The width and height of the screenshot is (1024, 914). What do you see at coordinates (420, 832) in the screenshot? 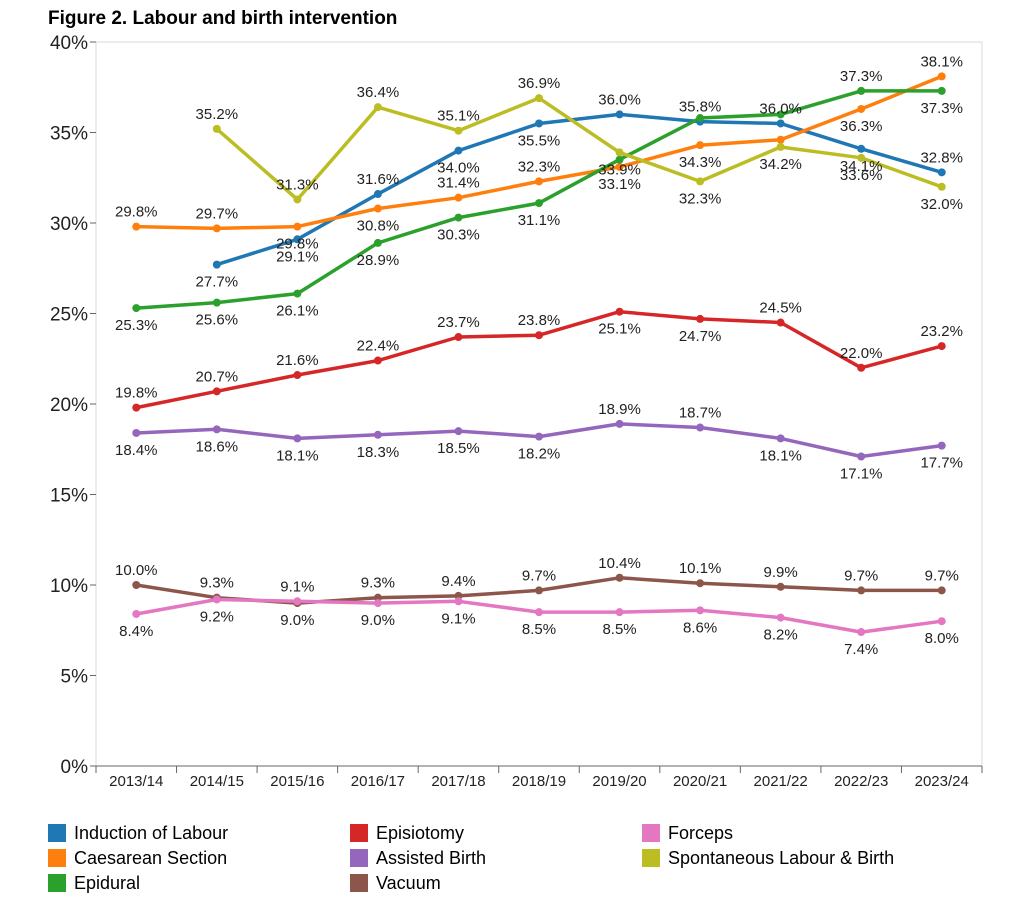
I see `legend-label: Episiotomy` at bounding box center [420, 832].